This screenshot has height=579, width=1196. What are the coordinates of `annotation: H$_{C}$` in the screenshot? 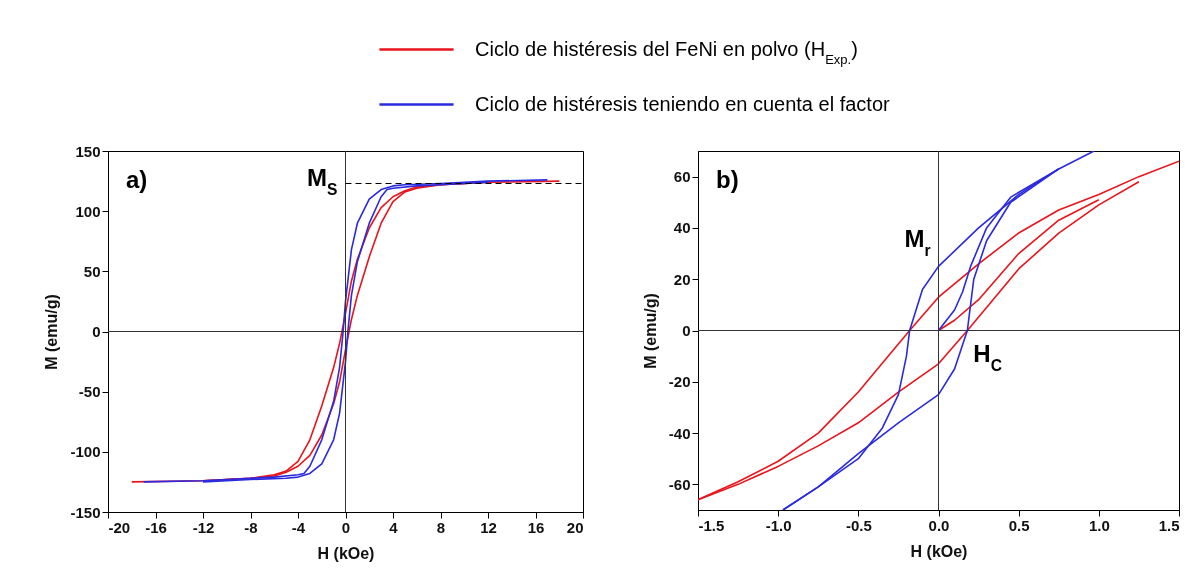 It's located at (987, 356).